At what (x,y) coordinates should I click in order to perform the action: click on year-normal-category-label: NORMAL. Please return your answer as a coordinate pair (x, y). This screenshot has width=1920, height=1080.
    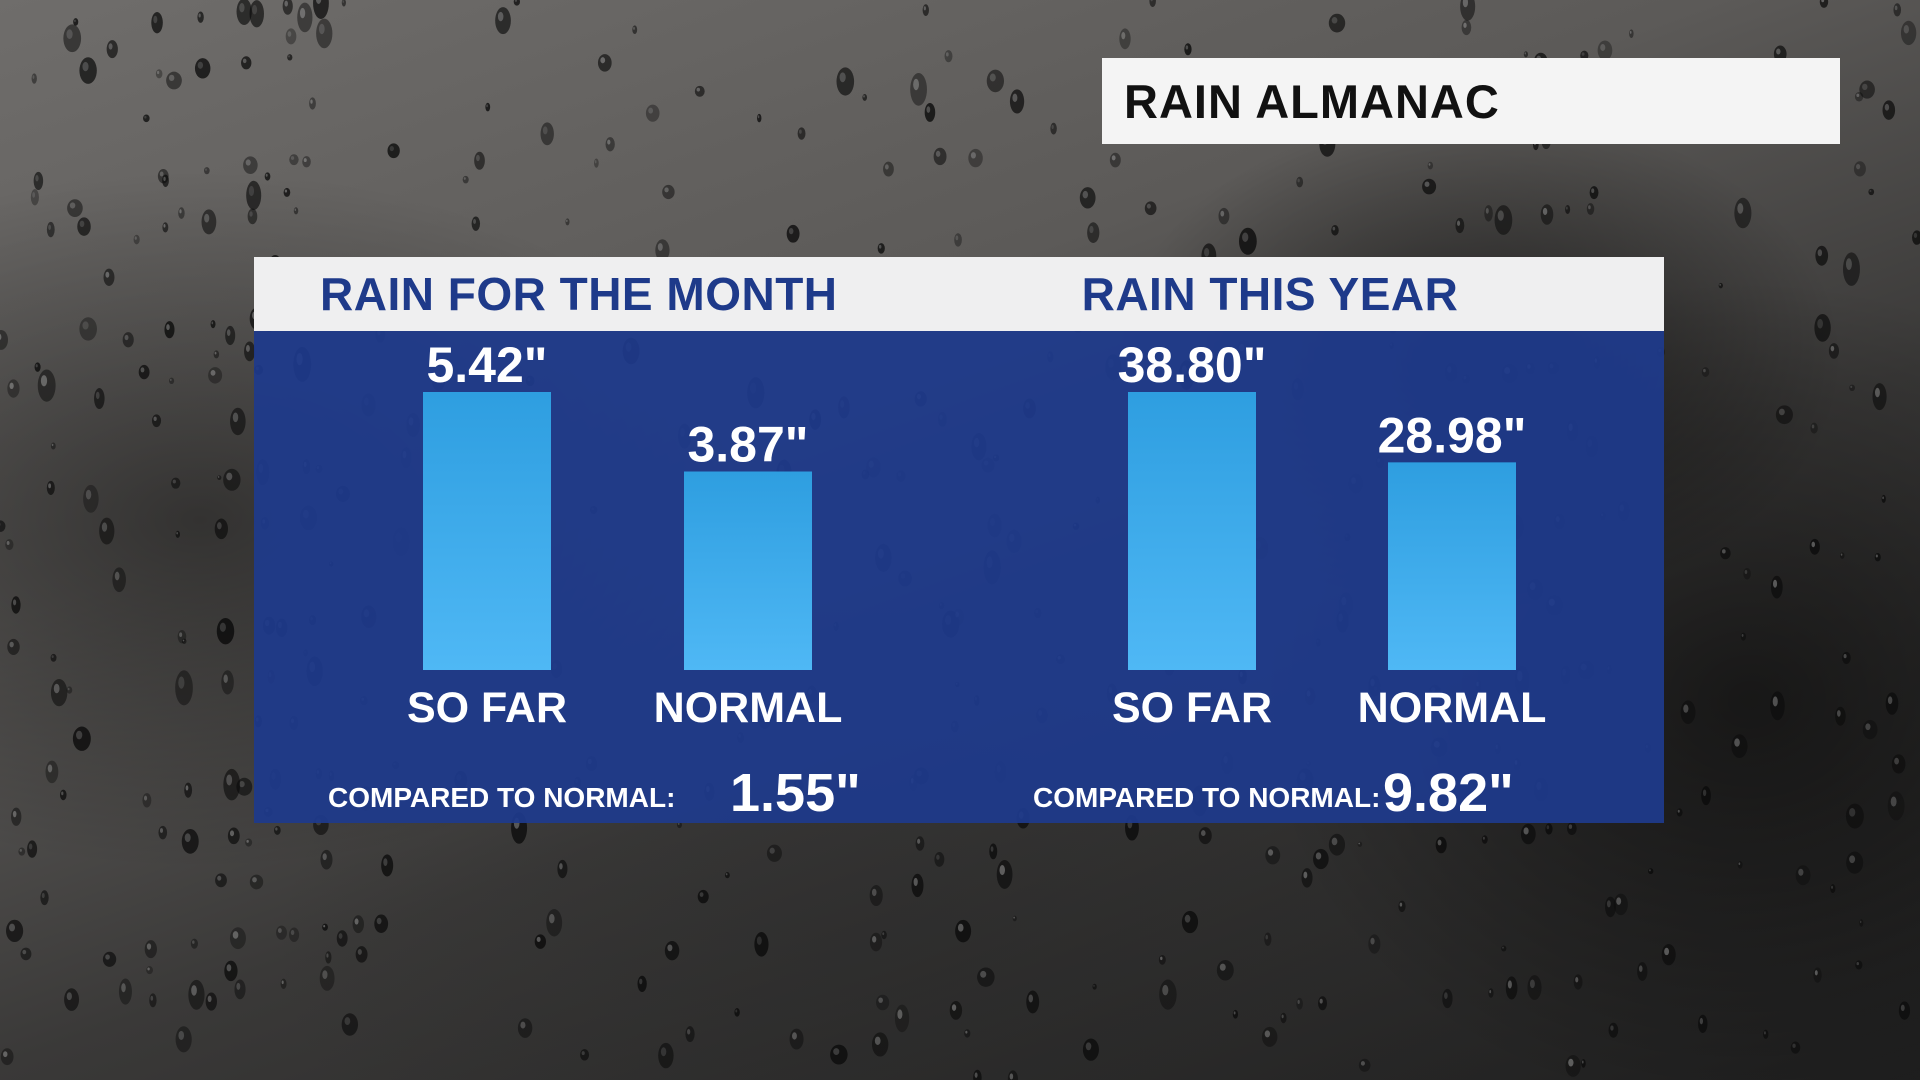
    Looking at the image, I should click on (1452, 708).